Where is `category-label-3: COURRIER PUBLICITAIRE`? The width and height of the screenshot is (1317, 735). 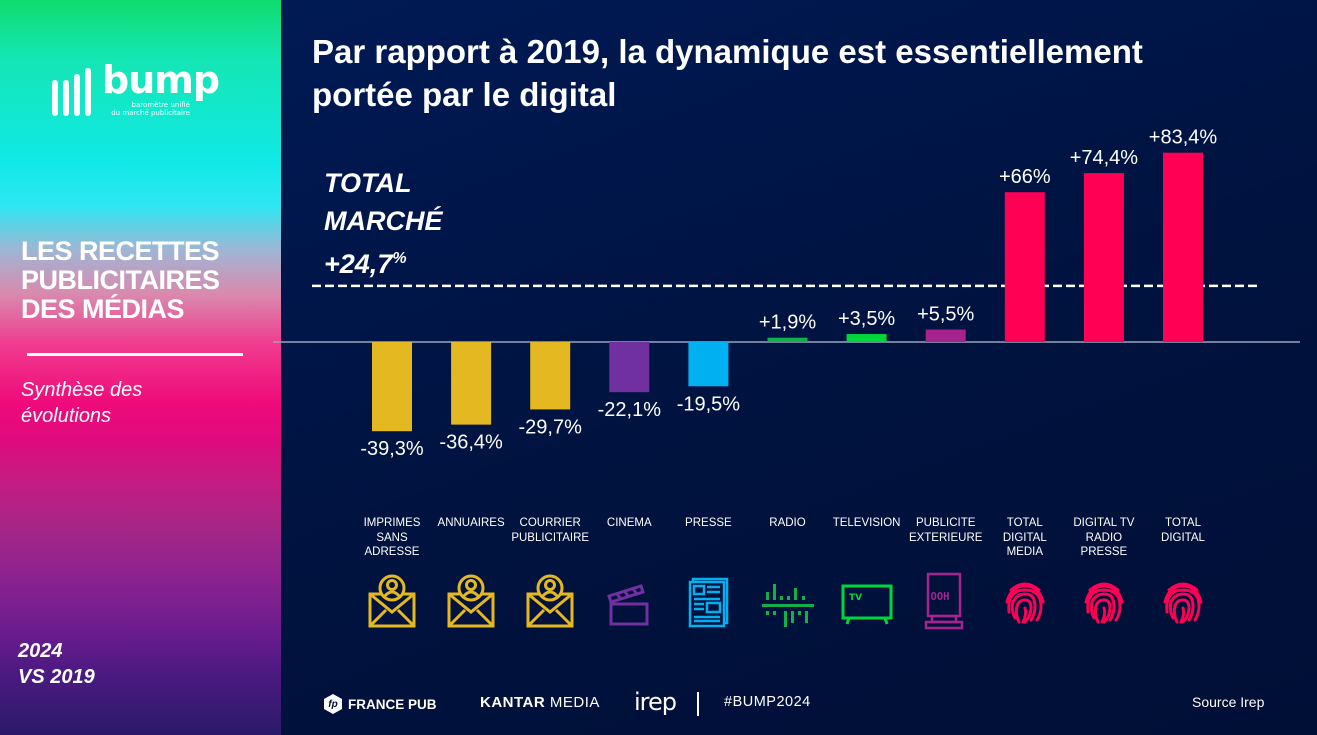
category-label-3: COURRIER PUBLICITAIRE is located at coordinates (550, 530).